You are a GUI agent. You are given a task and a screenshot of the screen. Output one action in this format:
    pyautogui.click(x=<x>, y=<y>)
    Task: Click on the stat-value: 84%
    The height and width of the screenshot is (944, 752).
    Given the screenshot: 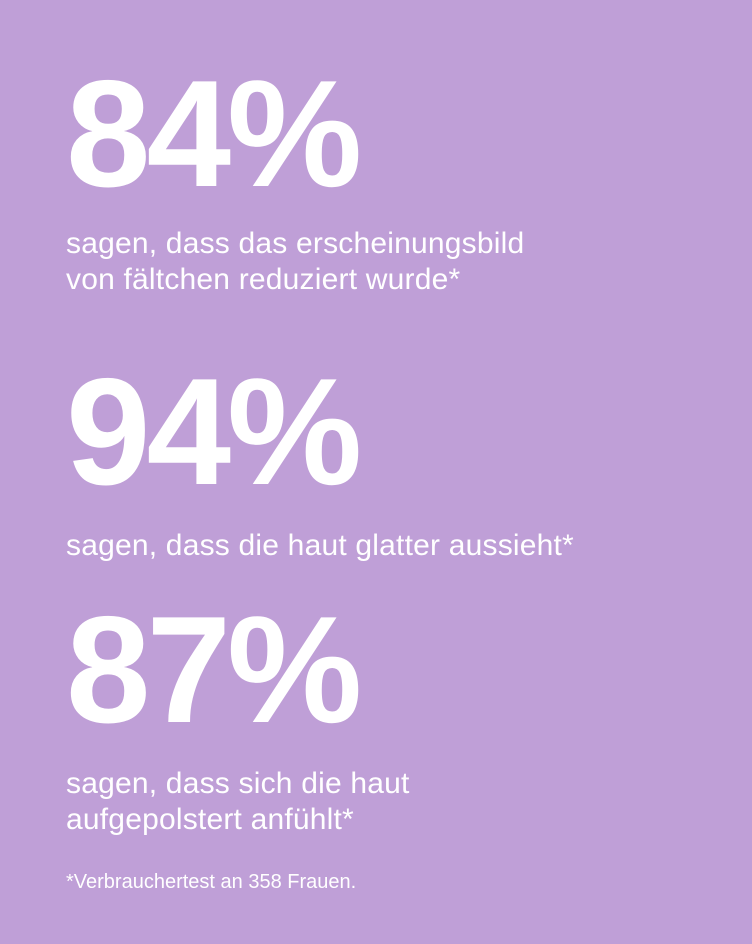 What is the action you would take?
    pyautogui.click(x=214, y=134)
    